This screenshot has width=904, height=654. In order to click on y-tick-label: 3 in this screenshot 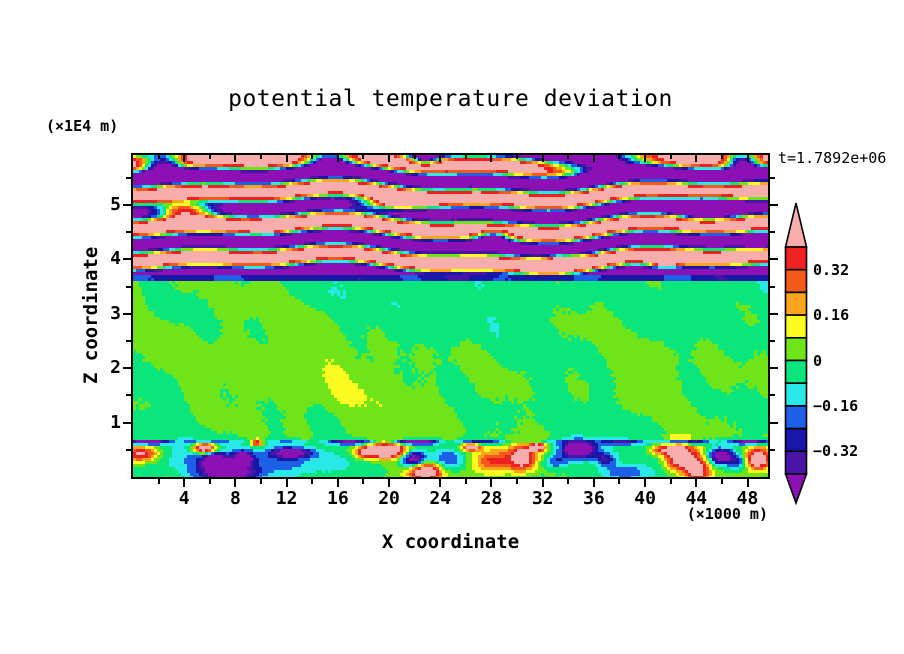, I will do `click(115, 313)`.